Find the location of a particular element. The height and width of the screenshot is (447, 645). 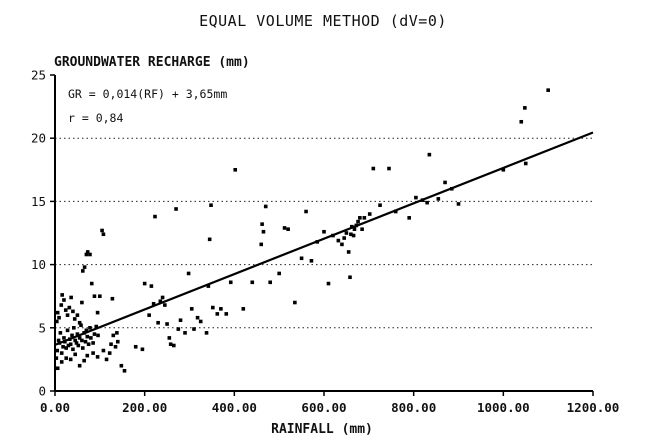

y-axis-label: GROUNDWATER RECHARGE (mm) is located at coordinates (152, 62).